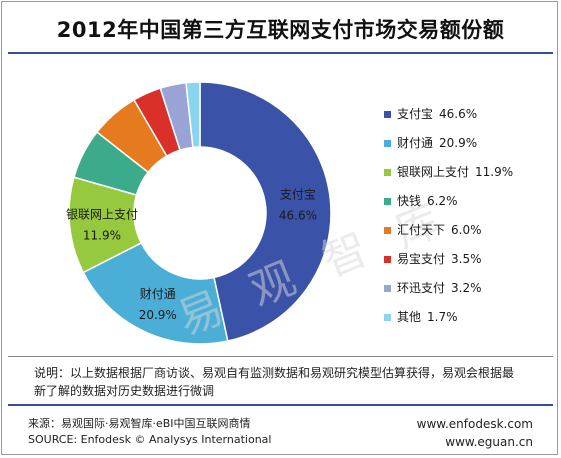 The width and height of the screenshot is (561, 458). What do you see at coordinates (139, 423) in the screenshot?
I see `source-chinese: 来源：易观国际·易观智库·eBI中国互联网商情` at bounding box center [139, 423].